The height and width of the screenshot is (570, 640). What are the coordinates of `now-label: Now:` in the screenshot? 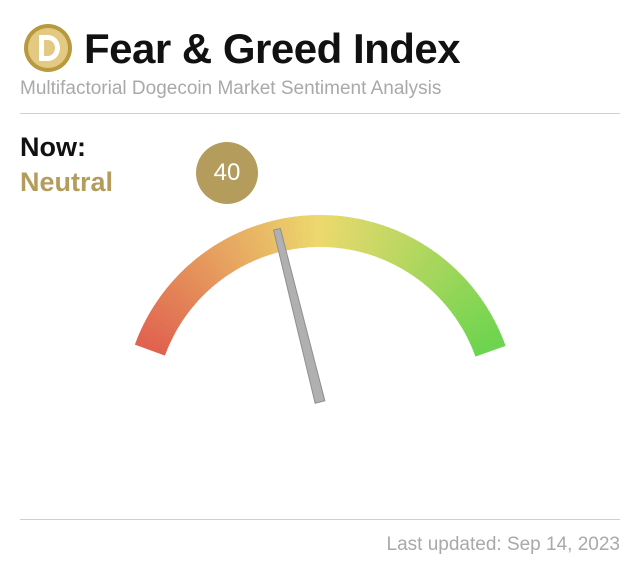 It's located at (53, 147).